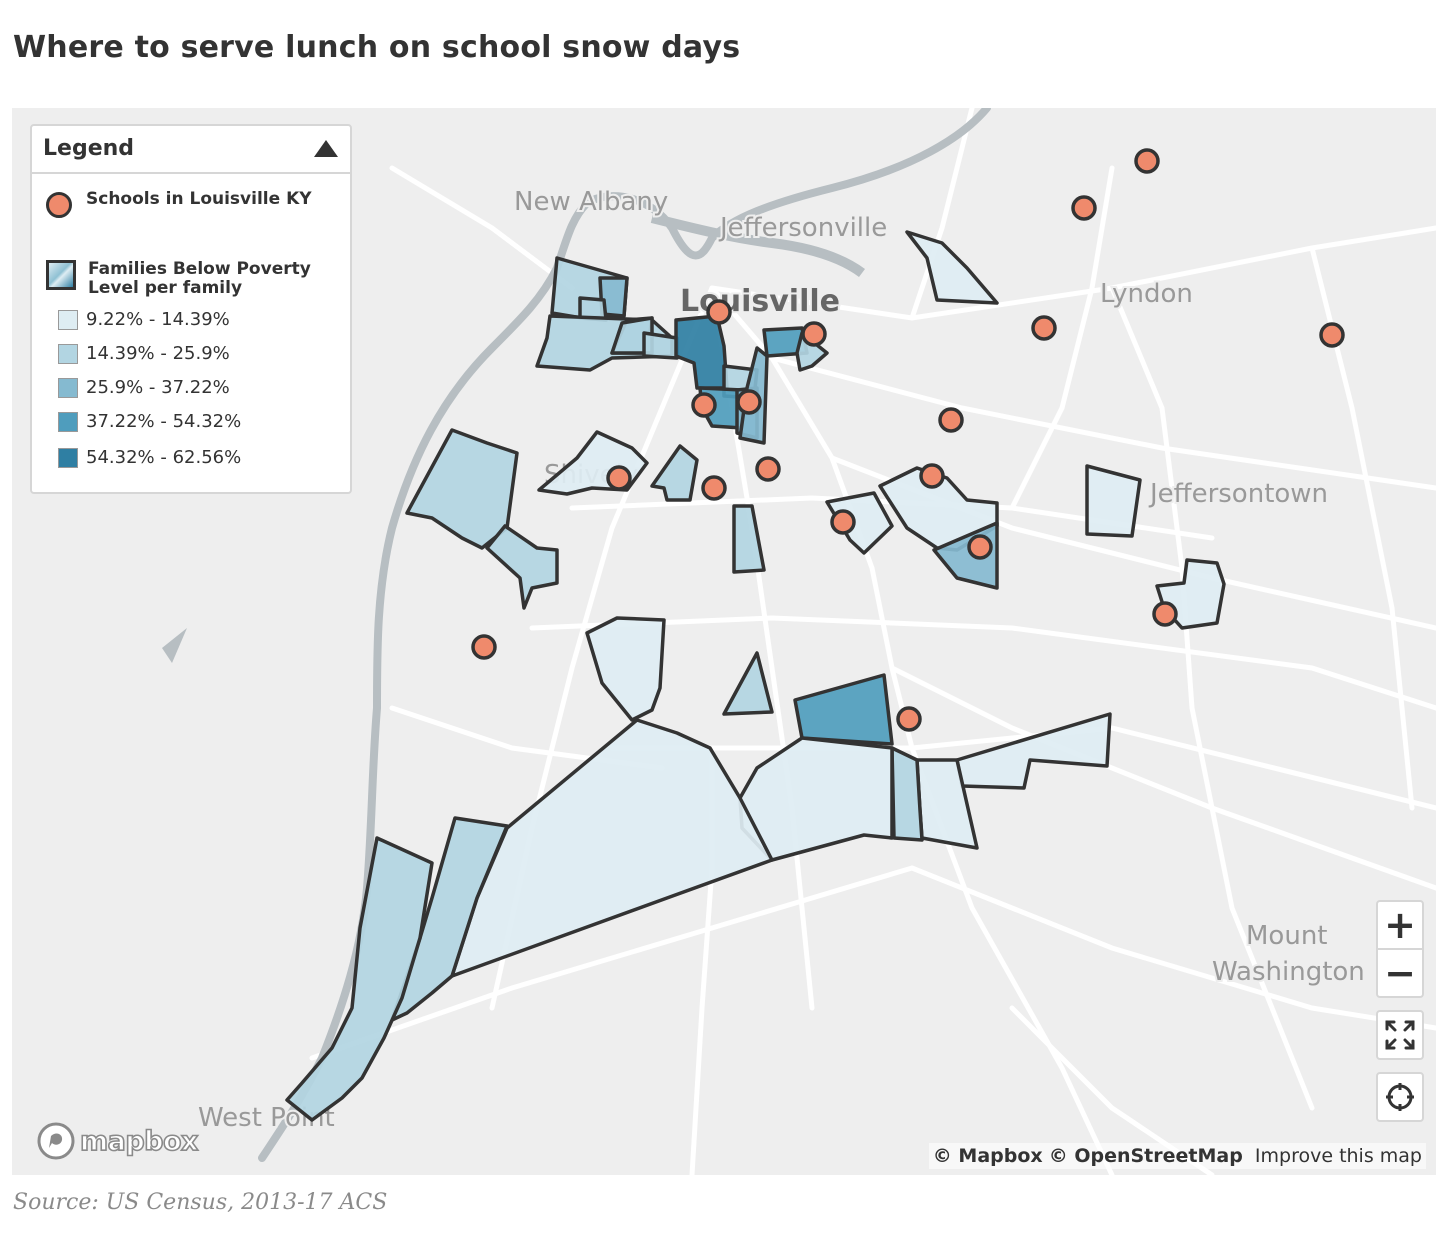 The image size is (1456, 1250). I want to click on geolocate-control, so click(1400, 1097).